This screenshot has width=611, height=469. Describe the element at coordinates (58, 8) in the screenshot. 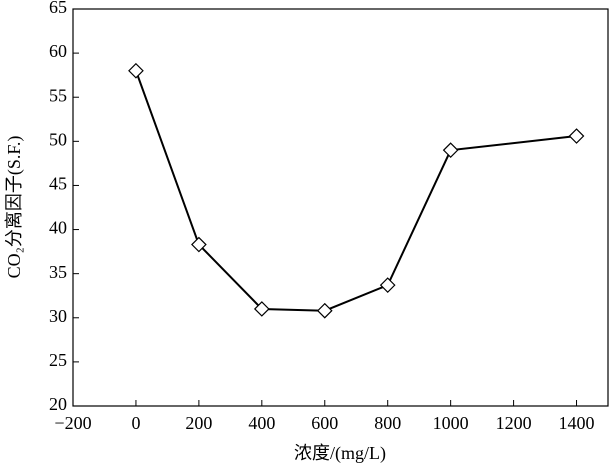

I see `y-tick-label: 65` at that location.